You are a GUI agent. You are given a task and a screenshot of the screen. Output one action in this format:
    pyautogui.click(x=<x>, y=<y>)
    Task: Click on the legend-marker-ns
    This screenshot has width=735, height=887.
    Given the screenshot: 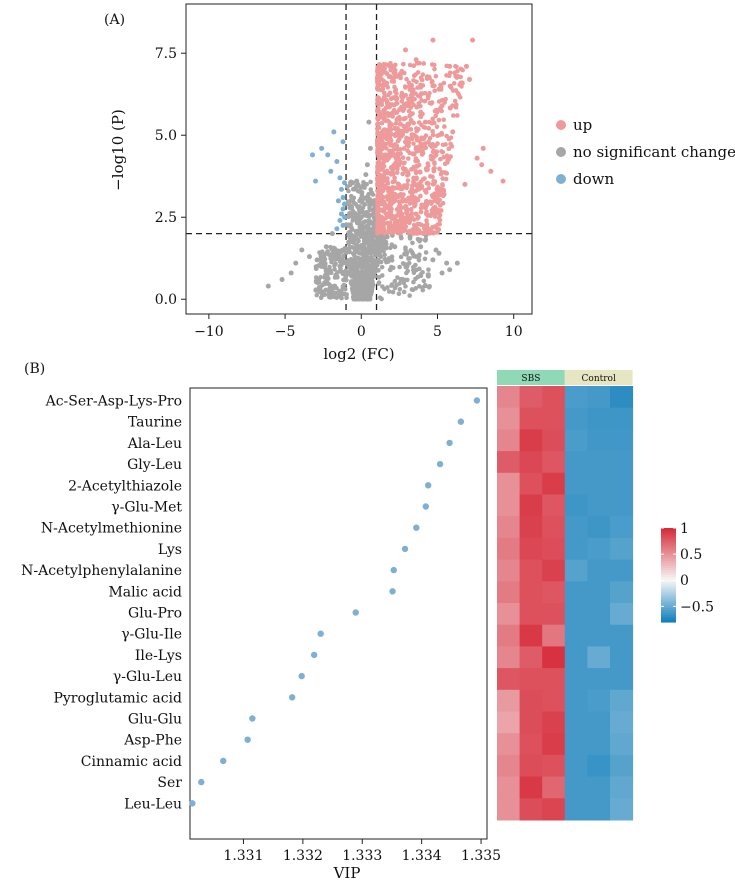 What is the action you would take?
    pyautogui.click(x=561, y=152)
    